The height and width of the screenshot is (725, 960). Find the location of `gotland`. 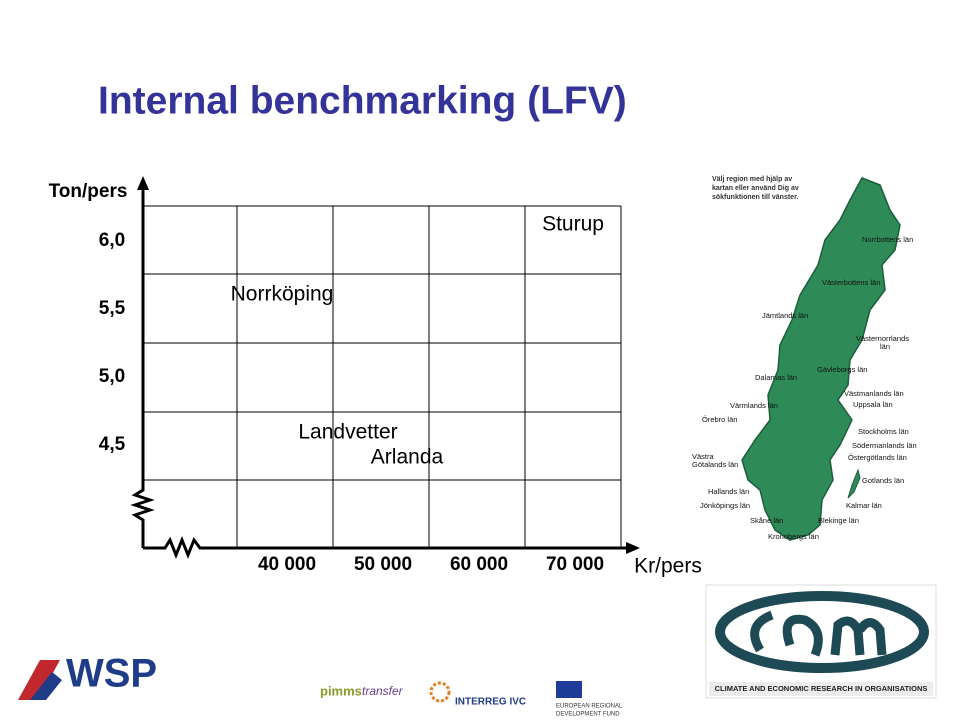

gotland is located at coordinates (854, 483).